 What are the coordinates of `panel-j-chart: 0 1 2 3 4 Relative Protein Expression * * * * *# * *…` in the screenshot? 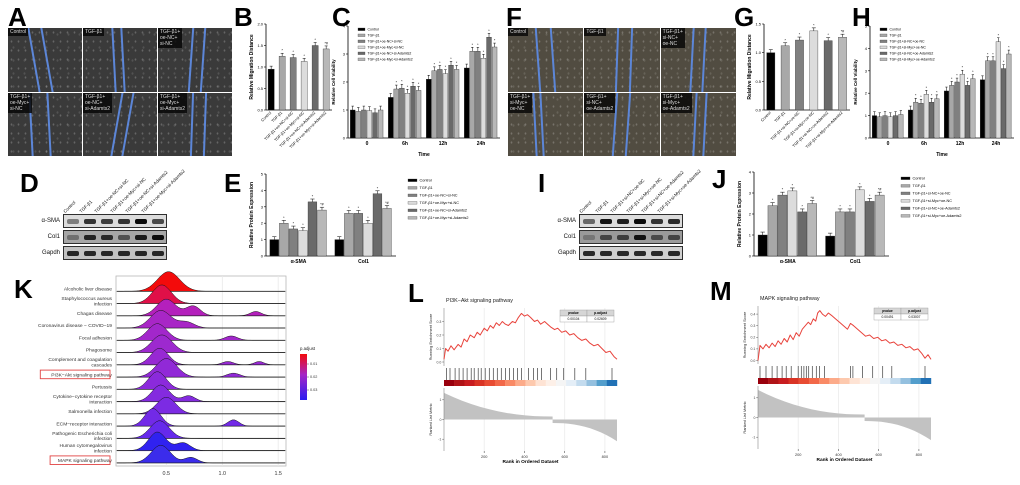 It's located at (872, 216).